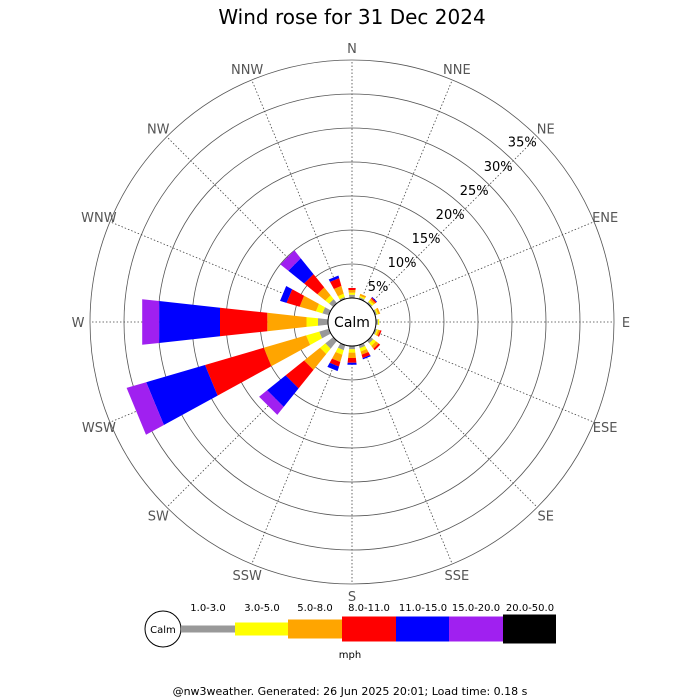  I want to click on calm-circle: Calm, so click(352, 322).